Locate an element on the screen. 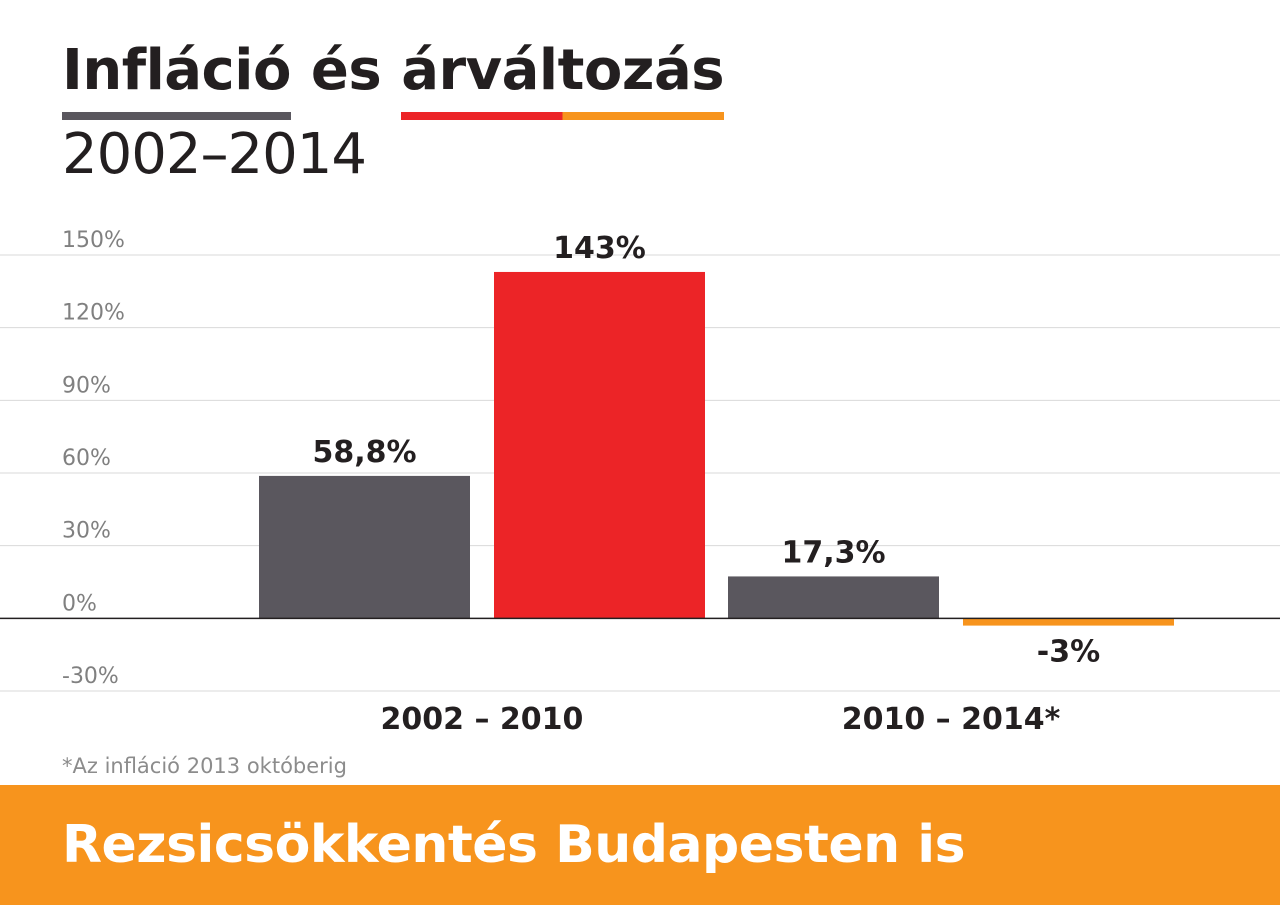 This screenshot has width=1280, height=905. footnote: *Az infláció 2013 októberig is located at coordinates (204, 766).